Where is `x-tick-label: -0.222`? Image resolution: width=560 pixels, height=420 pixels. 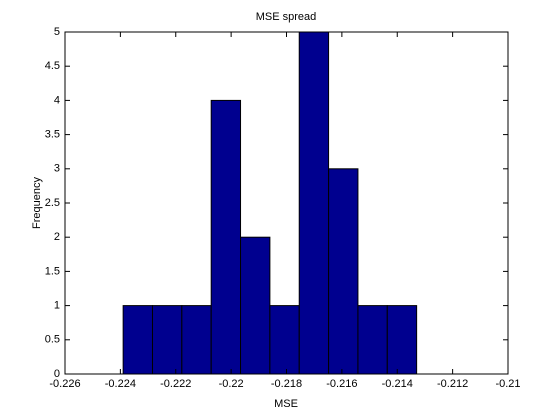 x-tick-label: -0.222 is located at coordinates (175, 384).